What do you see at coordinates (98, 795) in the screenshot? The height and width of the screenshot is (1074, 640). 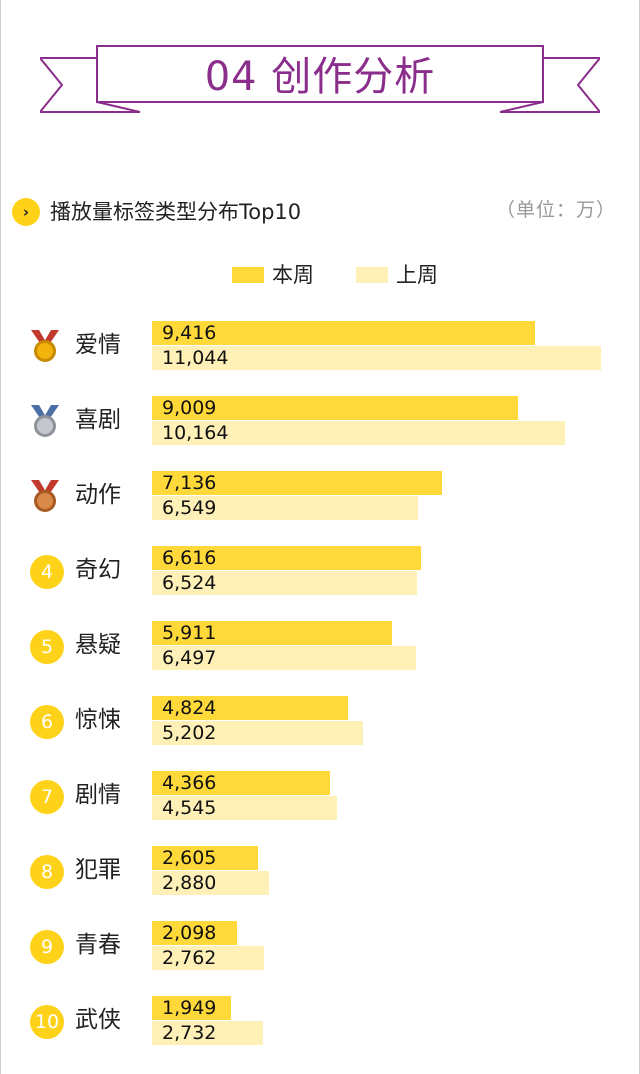 I see `category-label: 剧情` at bounding box center [98, 795].